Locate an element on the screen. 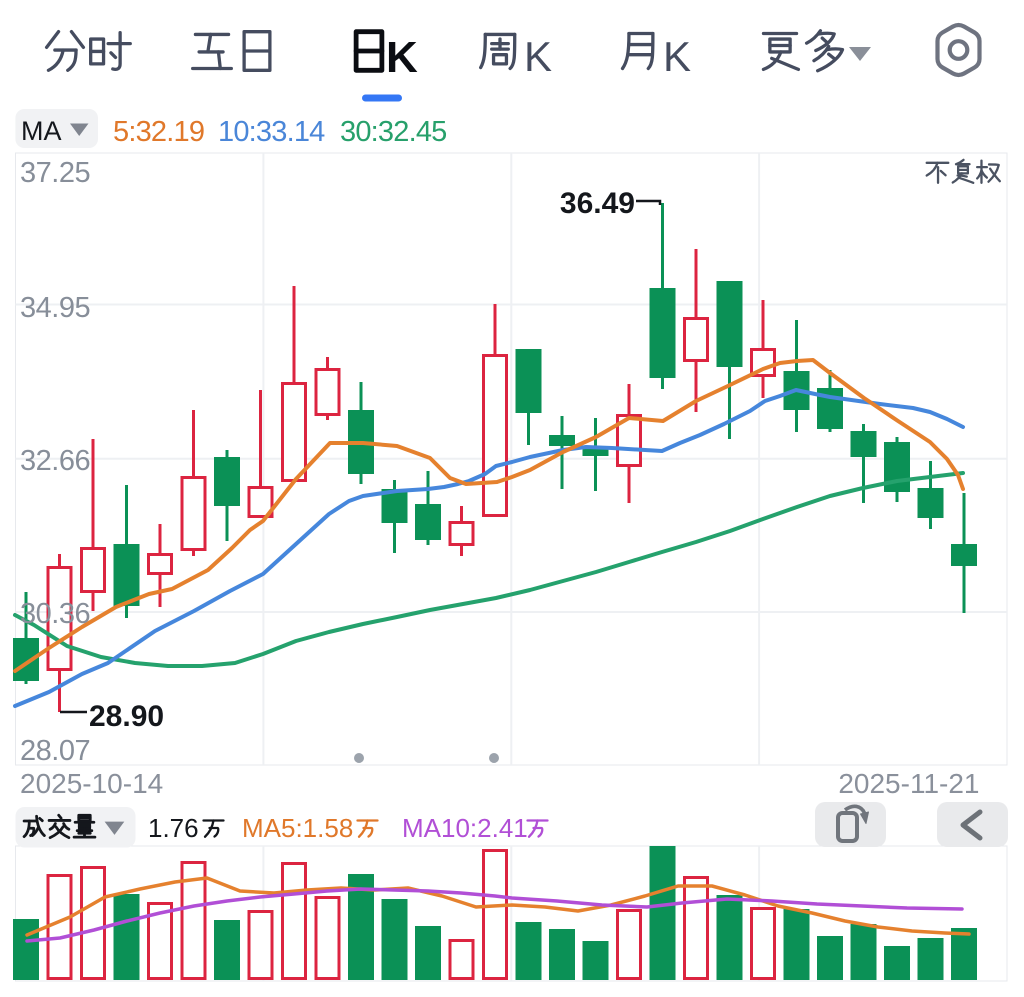 Image resolution: width=1024 pixels, height=997 pixels. svg-text: 1.76 is located at coordinates (173, 828).